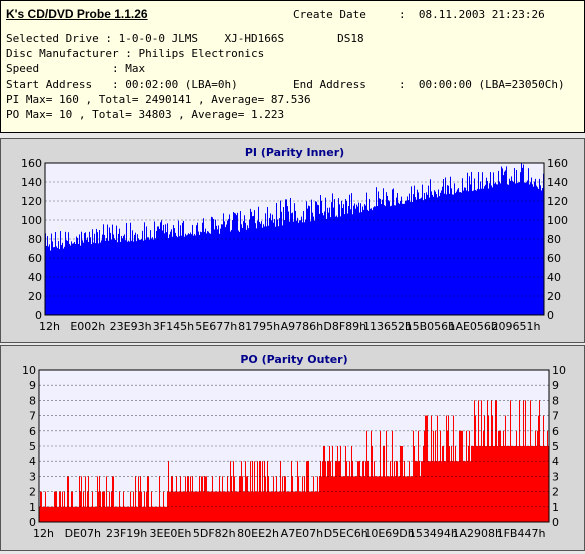 The height and width of the screenshot is (554, 585). I want to click on x-tick-label: 23E93h, so click(131, 326).